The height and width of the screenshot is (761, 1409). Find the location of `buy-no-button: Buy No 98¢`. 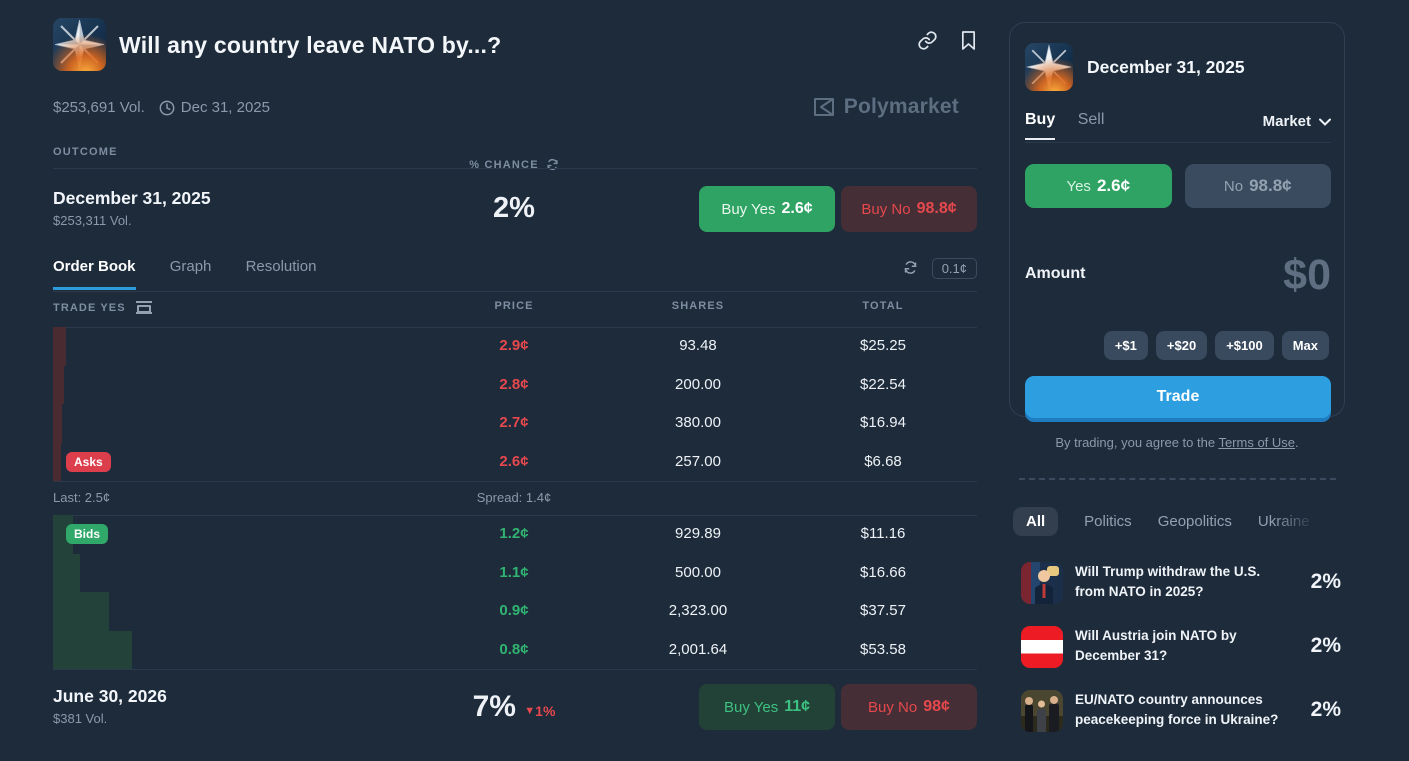

buy-no-button: Buy No 98¢ is located at coordinates (909, 707).